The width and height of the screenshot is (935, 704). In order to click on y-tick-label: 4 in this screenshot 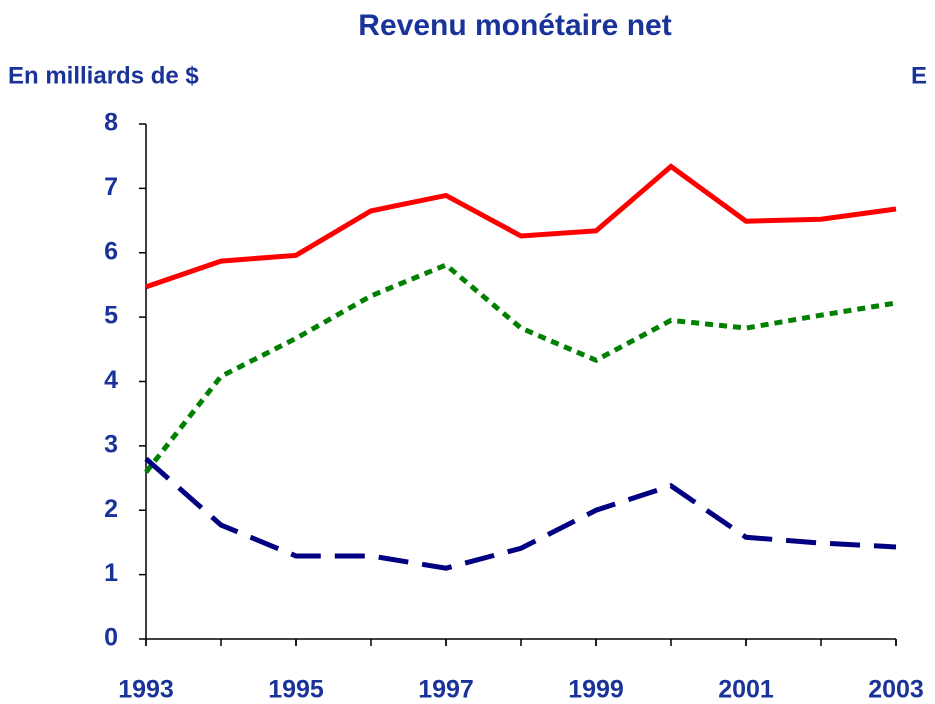, I will do `click(111, 380)`.